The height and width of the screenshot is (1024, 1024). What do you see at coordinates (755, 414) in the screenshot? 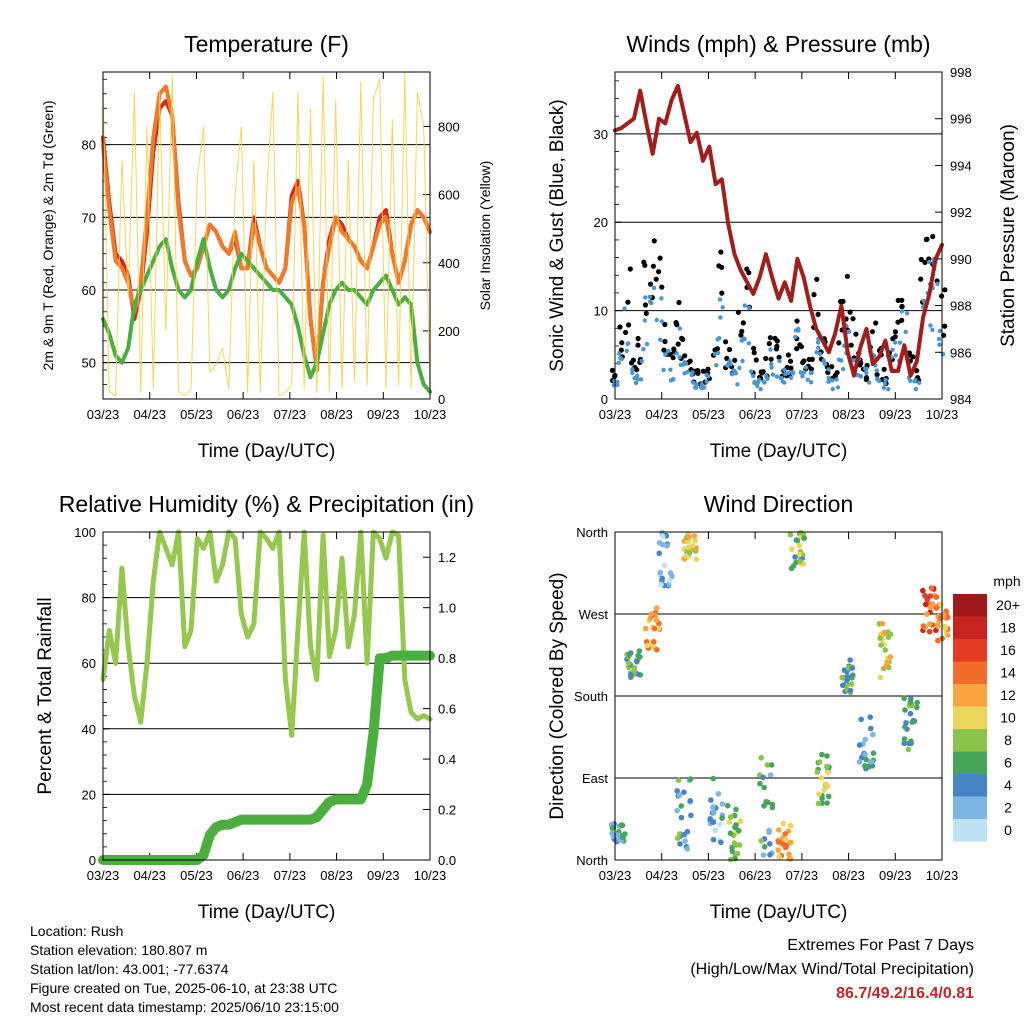
I see `x-tick-label: 06/23` at bounding box center [755, 414].